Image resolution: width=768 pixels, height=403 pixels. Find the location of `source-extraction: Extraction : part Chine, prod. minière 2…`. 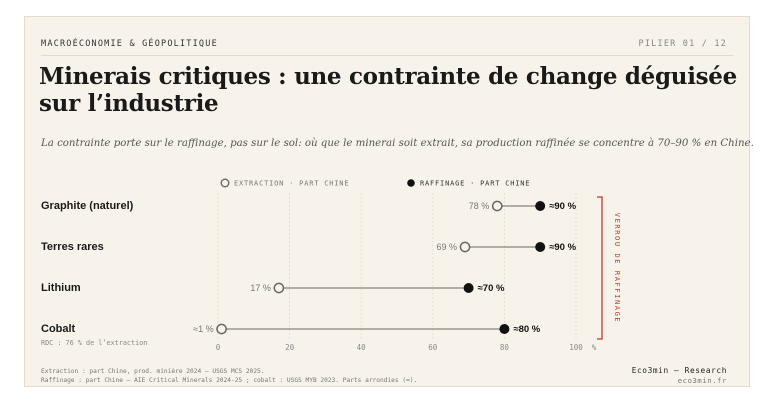

source-extraction: Extraction : part Chine, prod. minière 2… is located at coordinates (153, 371).